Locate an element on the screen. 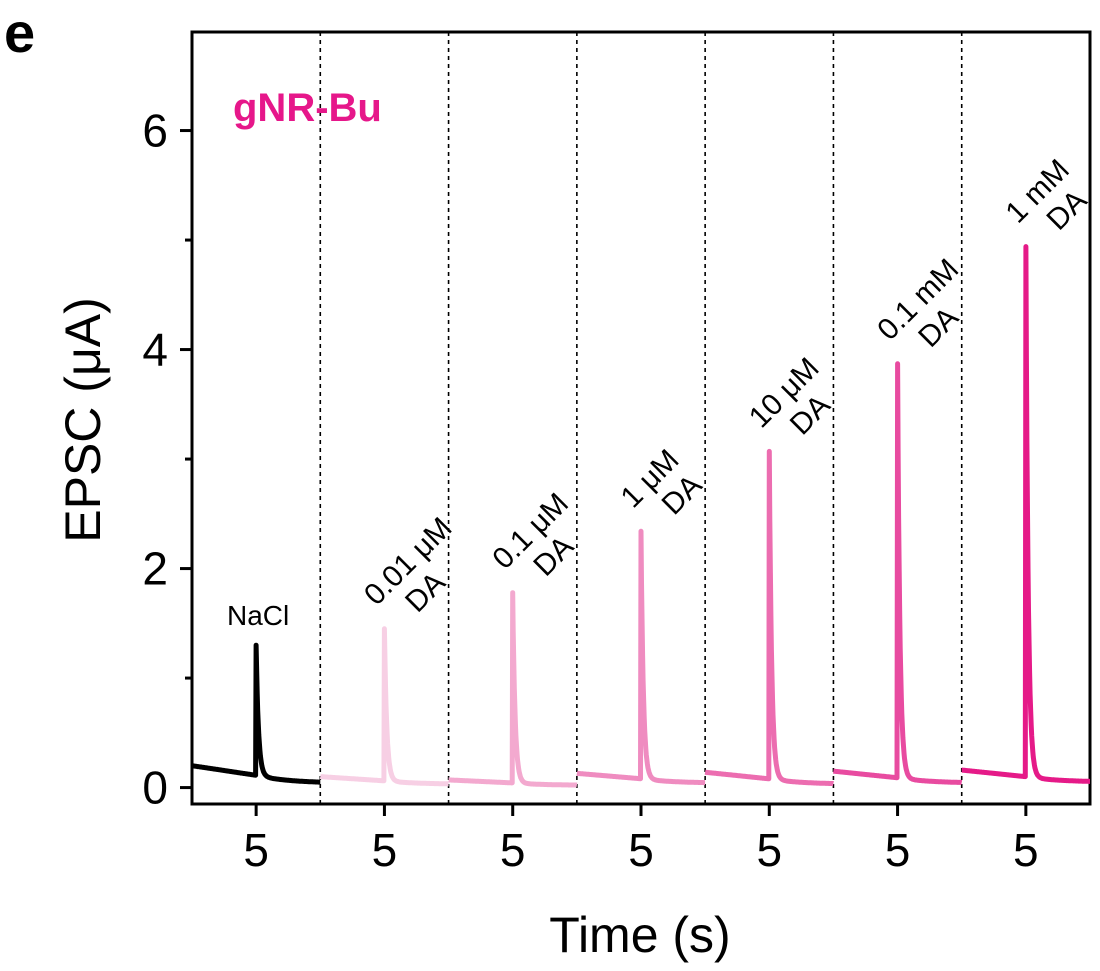  y-tick-label: 2 is located at coordinates (155, 569).